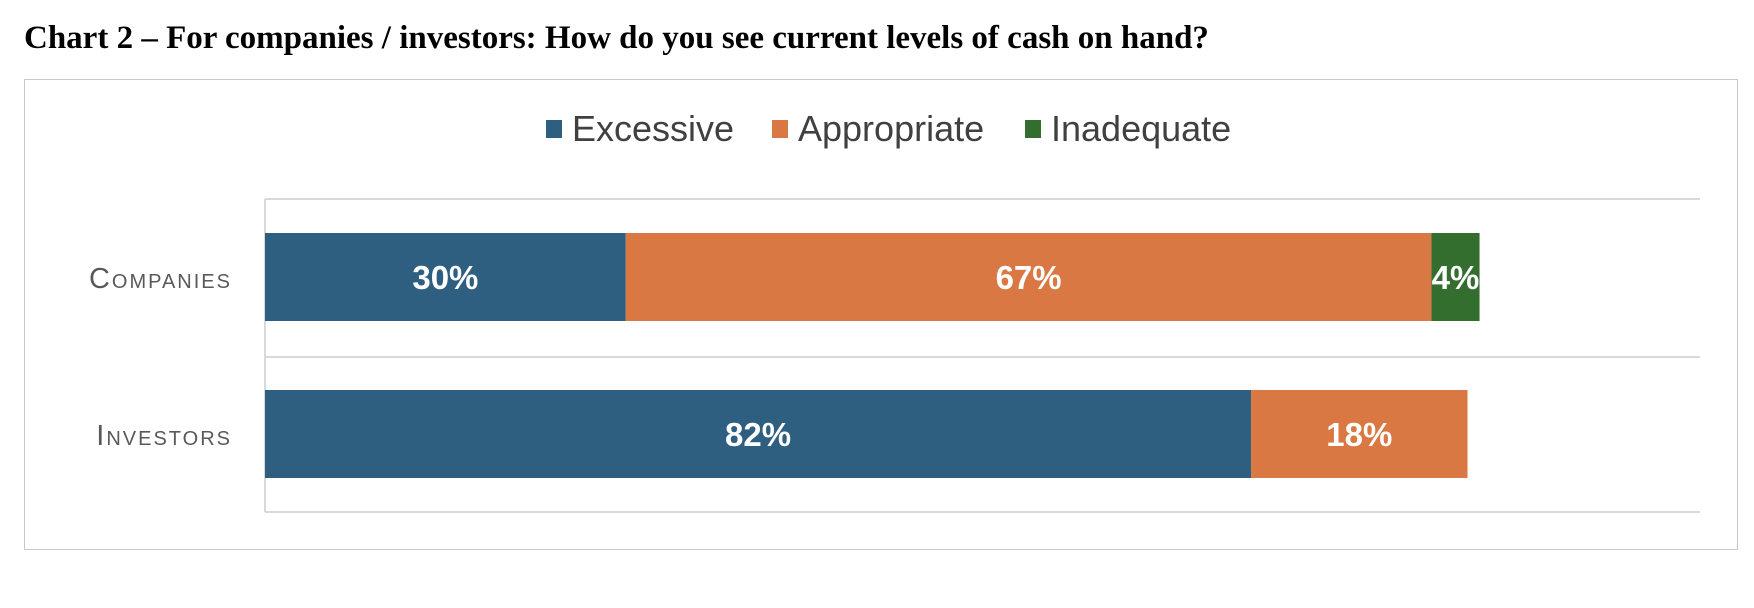 This screenshot has height=608, width=1754. I want to click on legend-item-appropriate: Appropriate, so click(878, 128).